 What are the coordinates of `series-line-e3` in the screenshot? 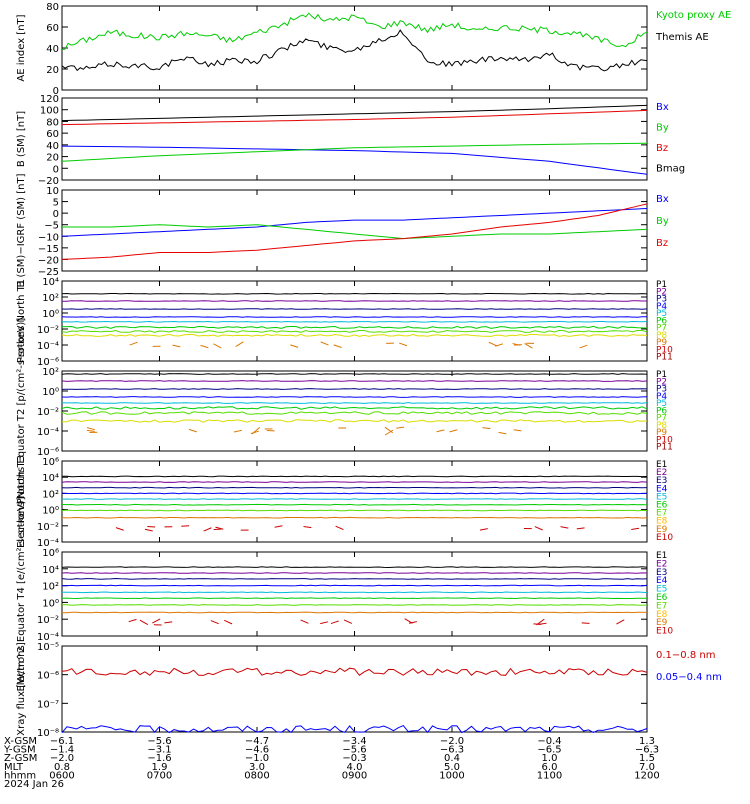 It's located at (354, 487).